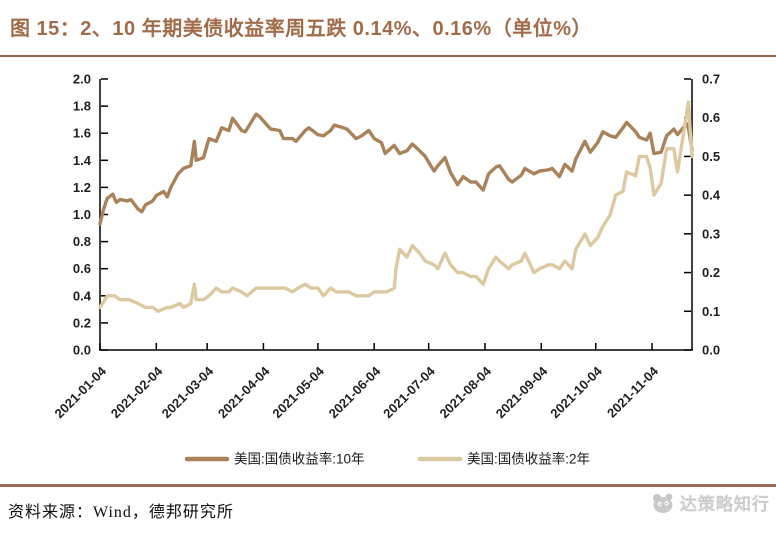  Describe the element at coordinates (711, 79) in the screenshot. I see `y-axis-right-label: 0.7` at that location.